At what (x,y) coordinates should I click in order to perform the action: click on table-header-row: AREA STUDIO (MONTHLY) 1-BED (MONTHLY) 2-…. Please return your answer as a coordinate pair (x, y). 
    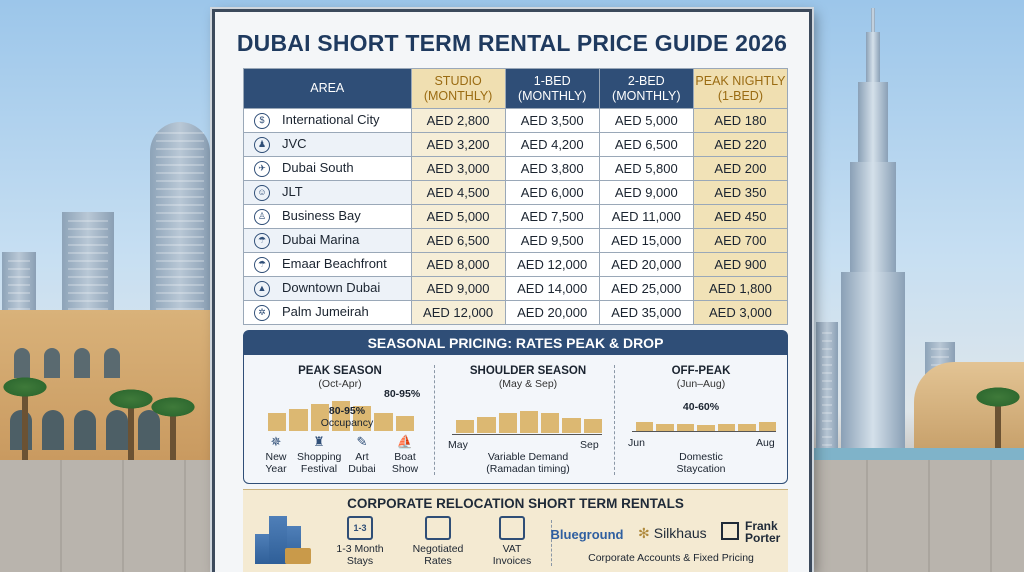
    Looking at the image, I should click on (516, 88).